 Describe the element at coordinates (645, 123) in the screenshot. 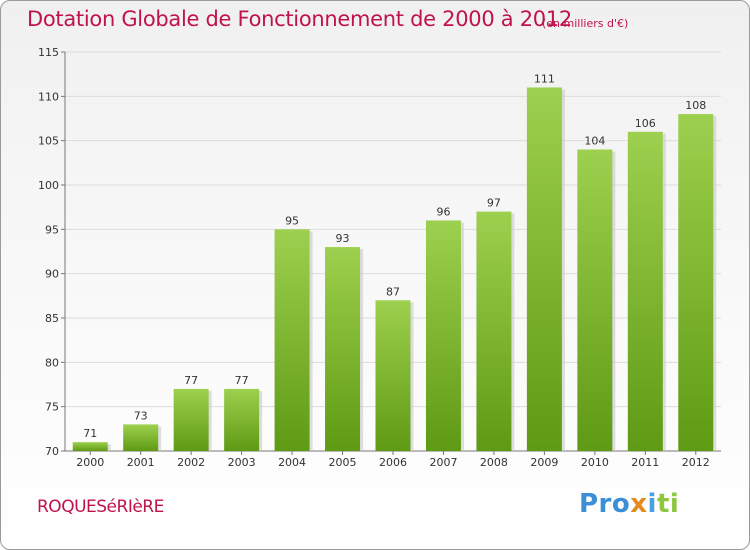

I see `bar-value-label: 106` at that location.